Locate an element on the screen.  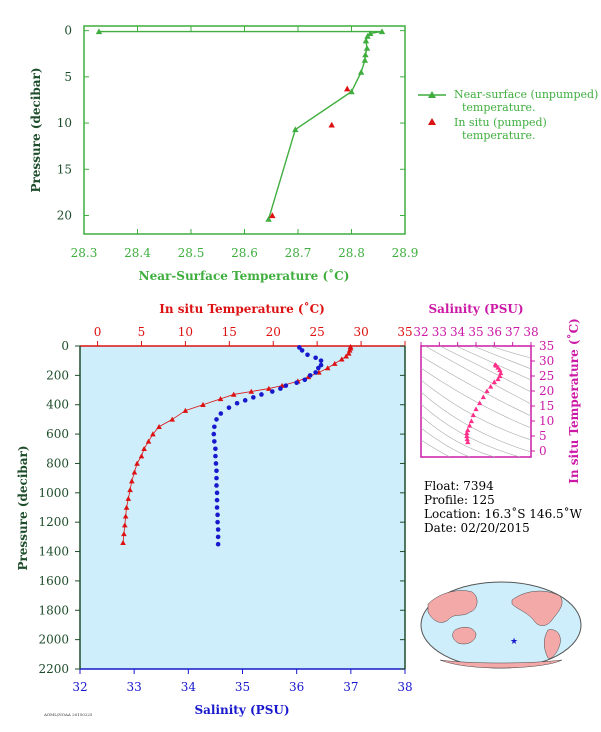
near-surface-x-tick-label: 28.5 is located at coordinates (191, 253).